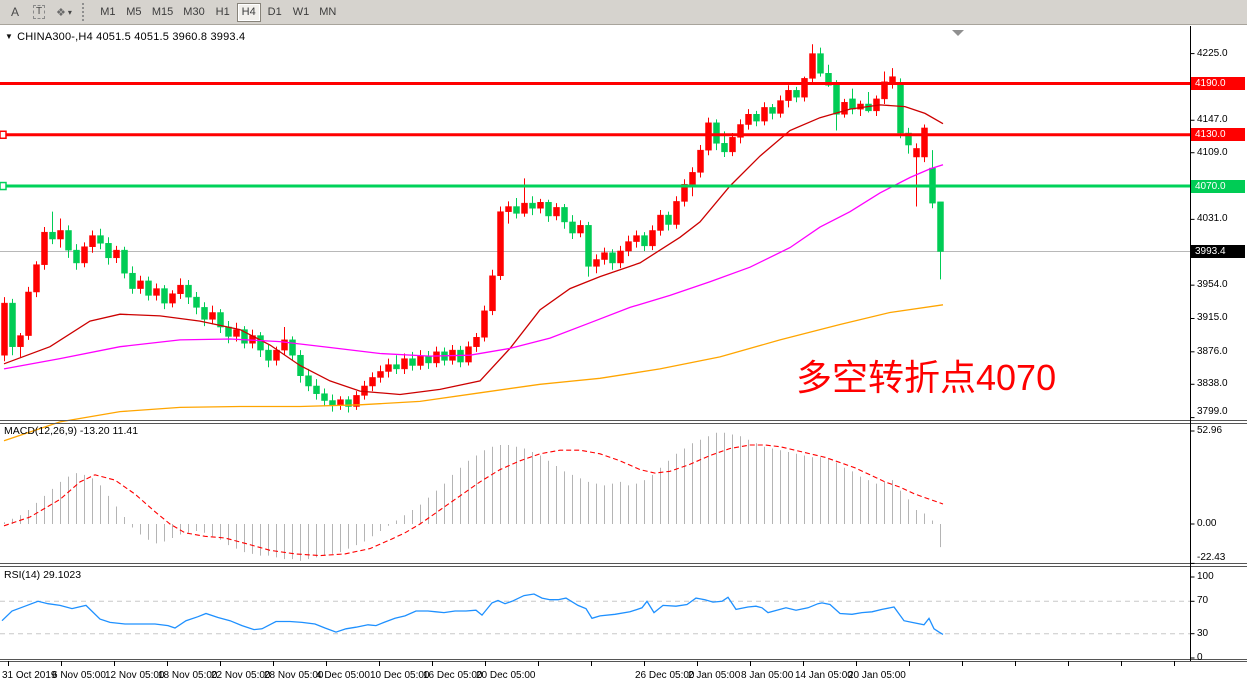 The image size is (1247, 694). I want to click on date-axis-label: 8 Jan 05:00, so click(767, 675).